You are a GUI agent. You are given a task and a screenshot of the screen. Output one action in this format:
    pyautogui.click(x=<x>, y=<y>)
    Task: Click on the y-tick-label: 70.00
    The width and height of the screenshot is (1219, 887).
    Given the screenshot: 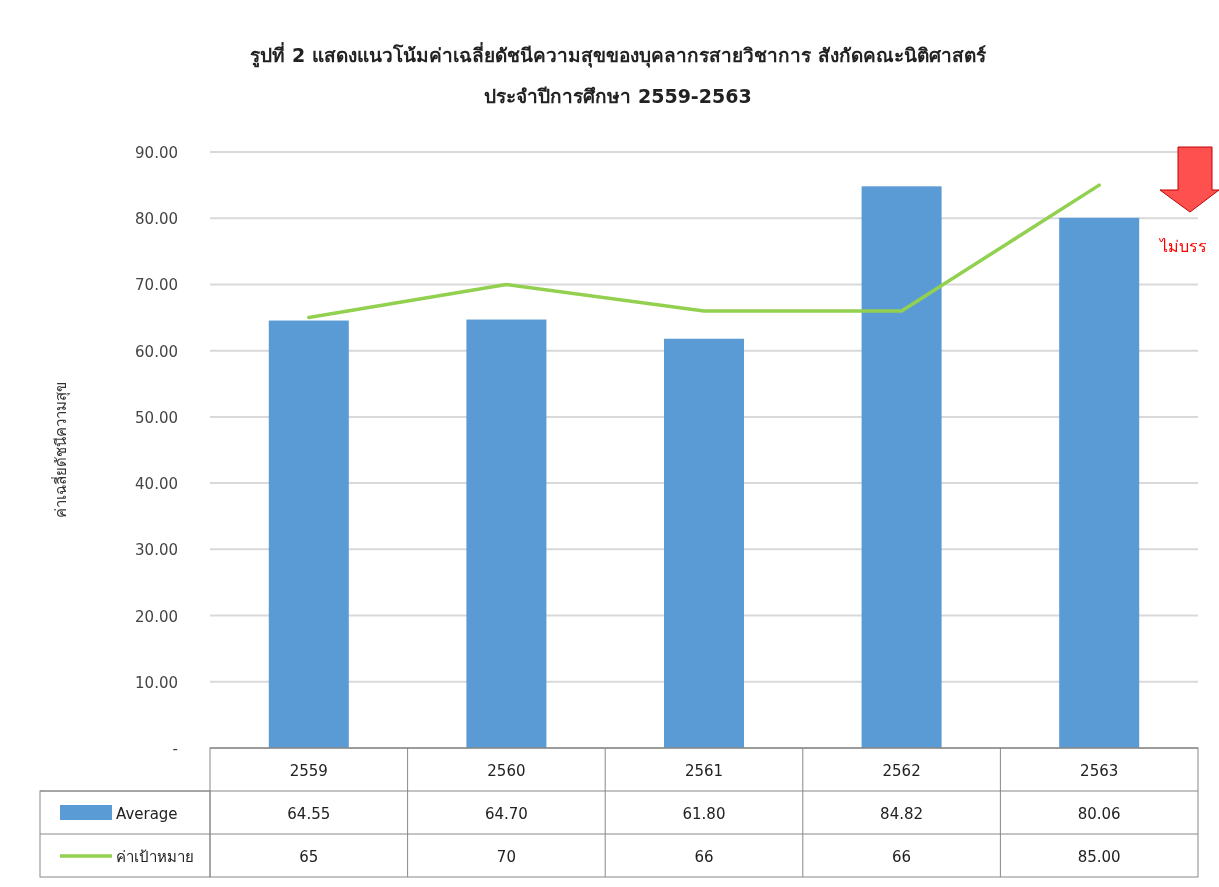 What is the action you would take?
    pyautogui.click(x=156, y=285)
    